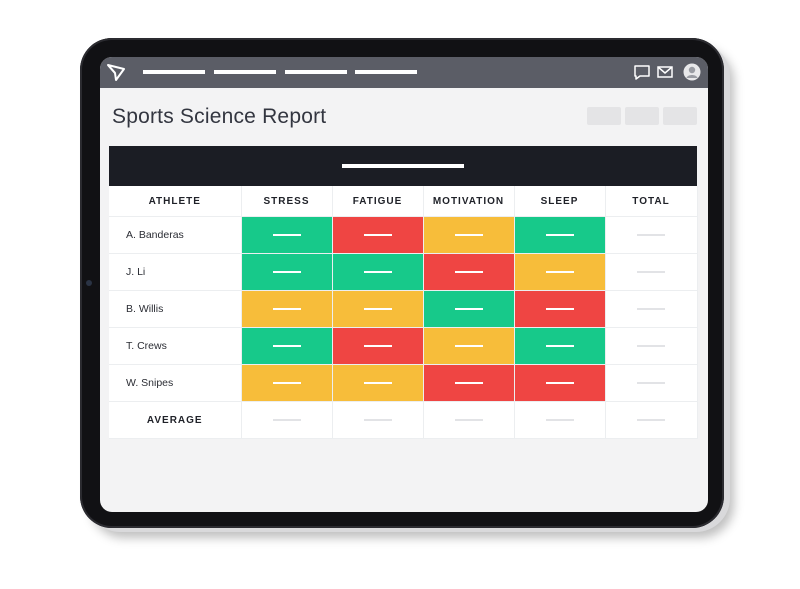 The width and height of the screenshot is (800, 589). I want to click on average-row: AVERAGE, so click(403, 420).